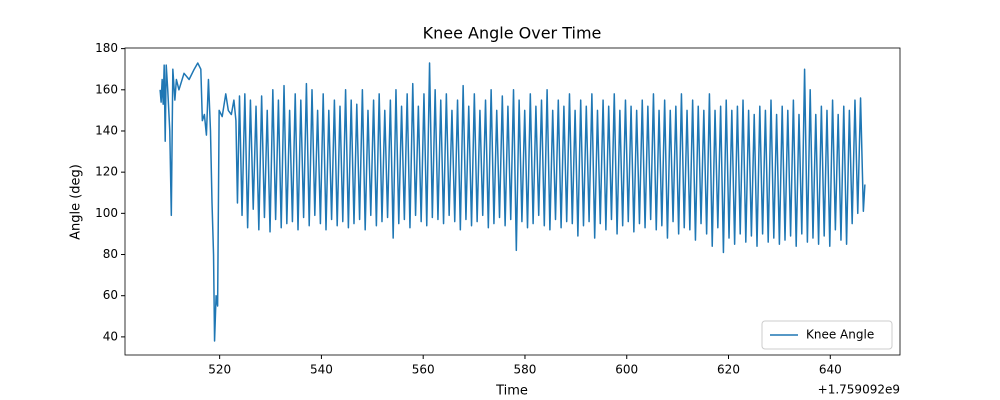 The image size is (1000, 400). Describe the element at coordinates (840, 335) in the screenshot. I see `legend-label: Knee Angle` at that location.